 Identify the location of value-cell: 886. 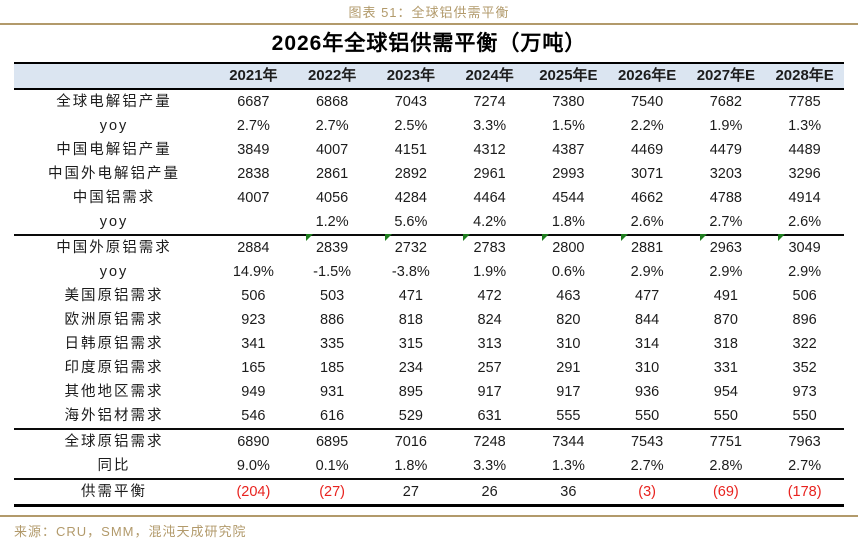
(332, 320).